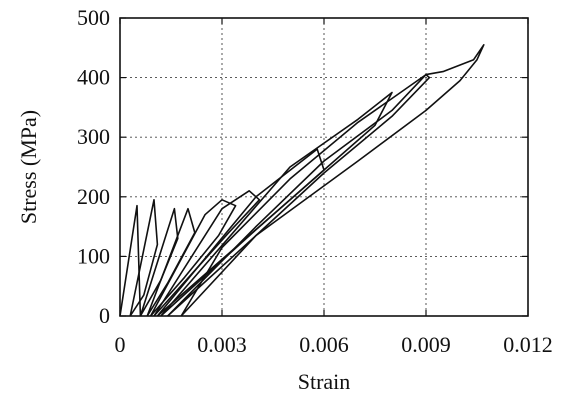 The height and width of the screenshot is (398, 570). I want to click on x-tick-label: 0, so click(120, 344).